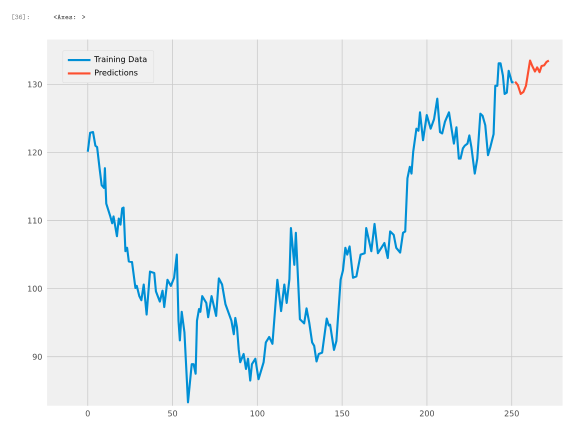 The image size is (563, 421). Describe the element at coordinates (532, 78) in the screenshot. I see `line-series` at that location.